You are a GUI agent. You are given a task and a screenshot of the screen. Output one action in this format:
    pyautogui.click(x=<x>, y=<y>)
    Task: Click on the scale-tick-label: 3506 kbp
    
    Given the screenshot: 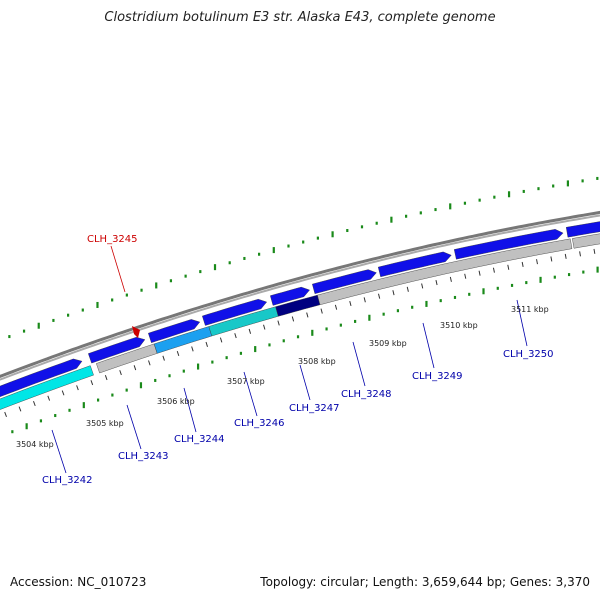 What is the action you would take?
    pyautogui.click(x=176, y=401)
    